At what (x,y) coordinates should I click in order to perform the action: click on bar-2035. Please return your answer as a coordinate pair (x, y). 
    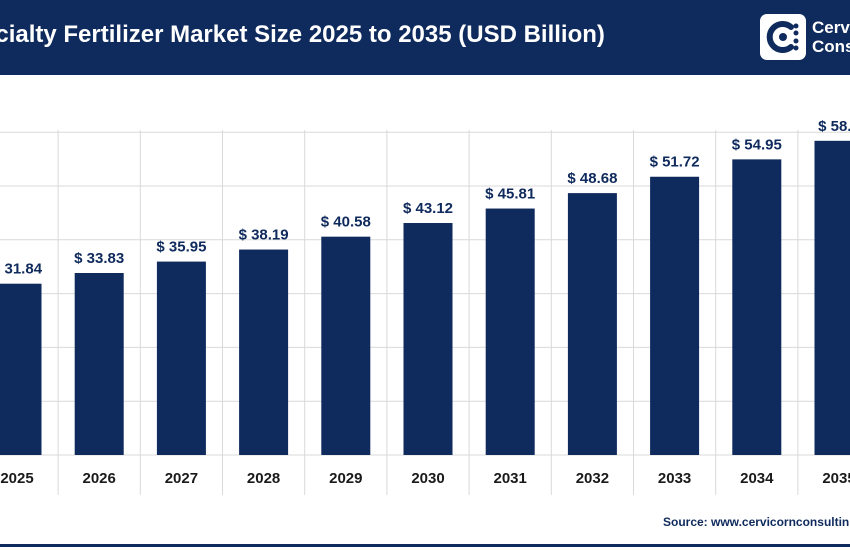
    Looking at the image, I should click on (832, 298).